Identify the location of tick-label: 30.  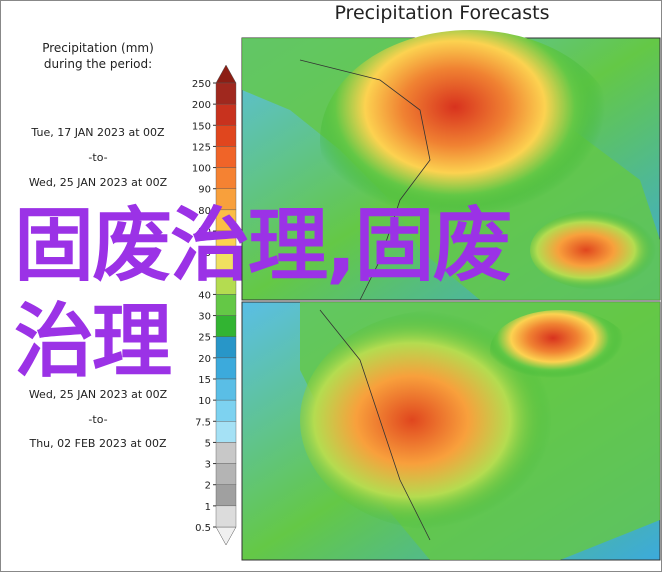
(204, 317).